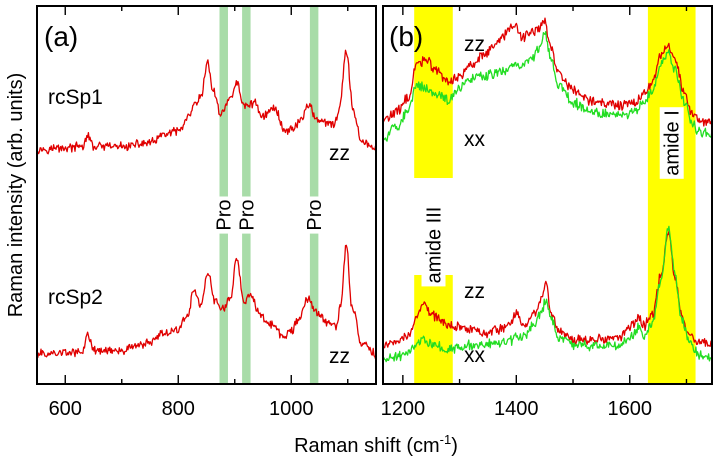 The height and width of the screenshot is (470, 720). I want to click on spectrum-rcsp1-zz-b, so click(547, 72).